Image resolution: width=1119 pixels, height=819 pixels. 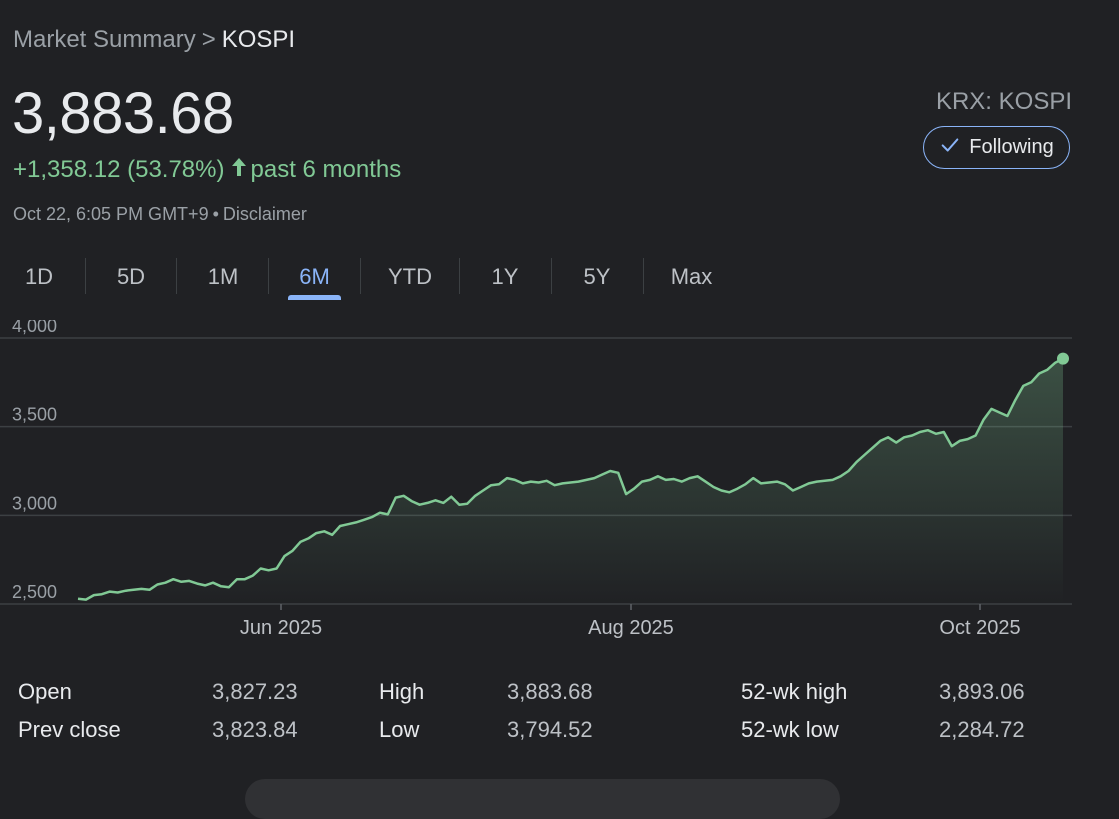 I want to click on bottom-more-button, so click(x=542, y=799).